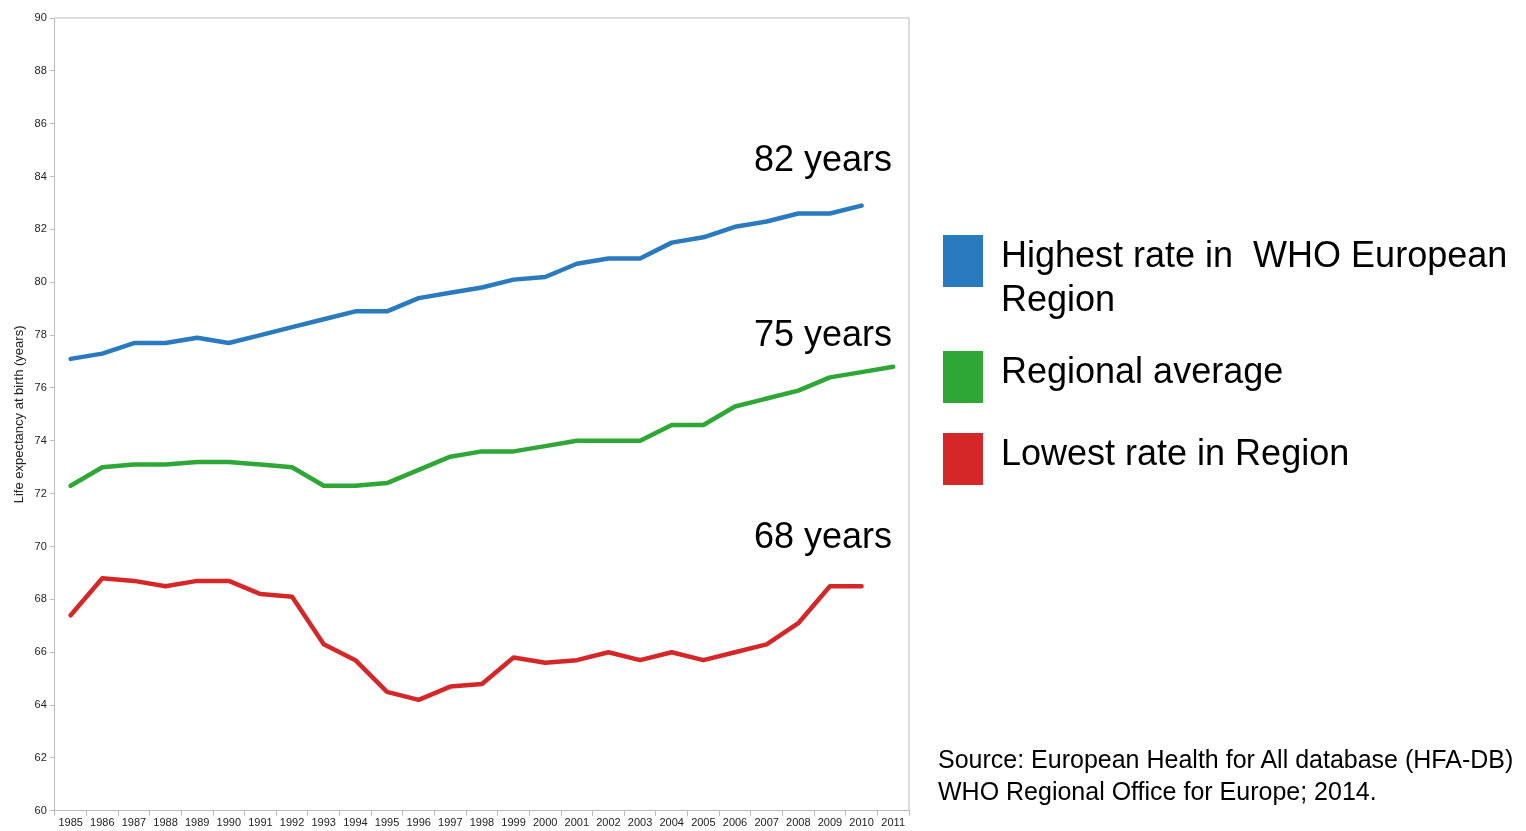 This screenshot has height=831, width=1526. I want to click on x-tick-label: 2000, so click(545, 822).